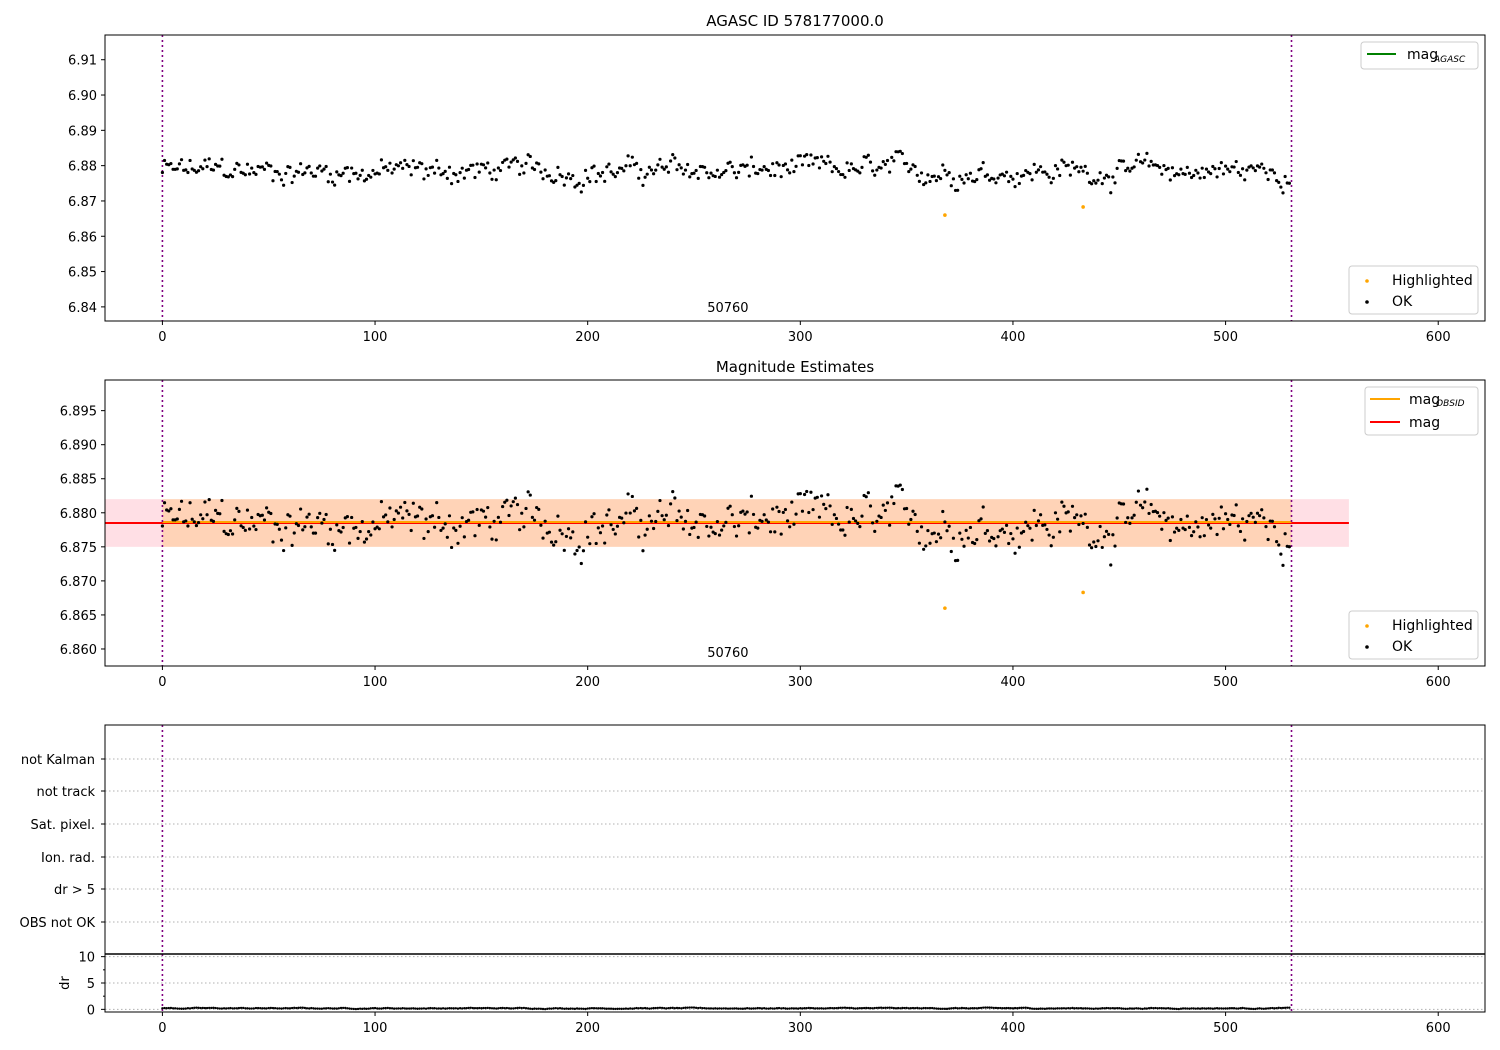 Image resolution: width=1500 pixels, height=1050 pixels. I want to click on obsid-annotation: 50760, so click(727, 653).